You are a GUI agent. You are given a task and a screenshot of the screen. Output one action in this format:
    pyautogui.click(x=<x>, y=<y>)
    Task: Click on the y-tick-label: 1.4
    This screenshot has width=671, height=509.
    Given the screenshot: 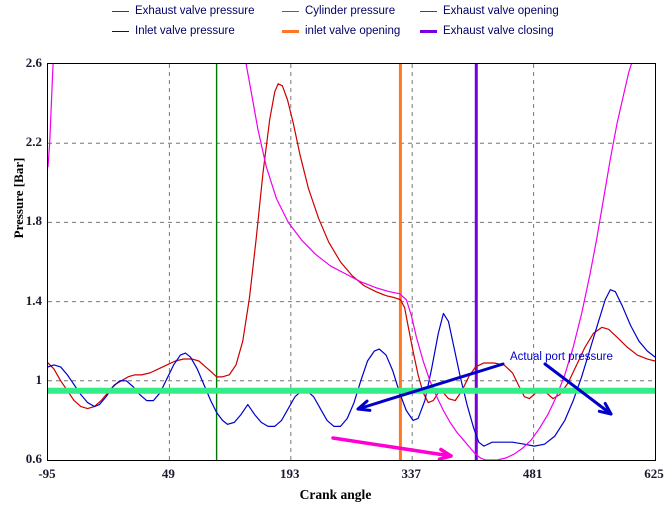 What is the action you would take?
    pyautogui.click(x=33, y=300)
    